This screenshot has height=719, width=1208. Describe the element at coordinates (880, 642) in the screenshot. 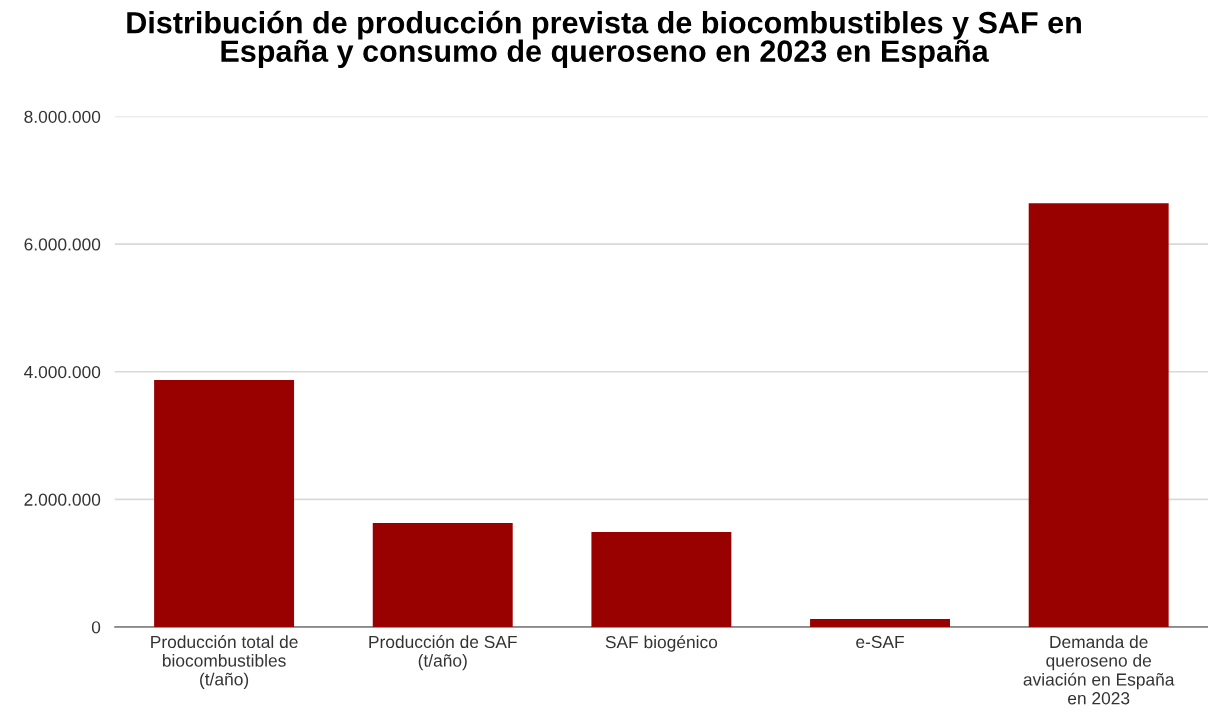

I see `x-tick-label: e-SAF` at that location.